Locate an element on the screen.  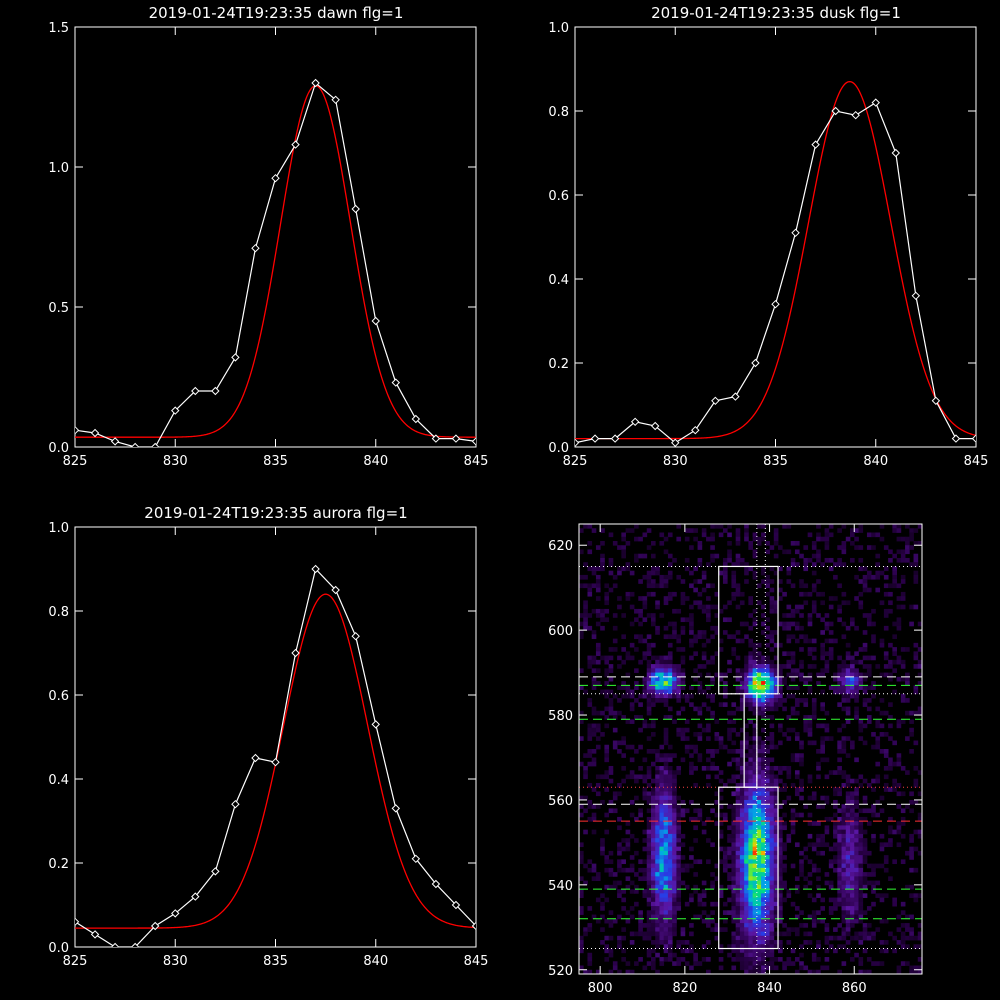
heatmap-xtick-label: 860 is located at coordinates (854, 988).